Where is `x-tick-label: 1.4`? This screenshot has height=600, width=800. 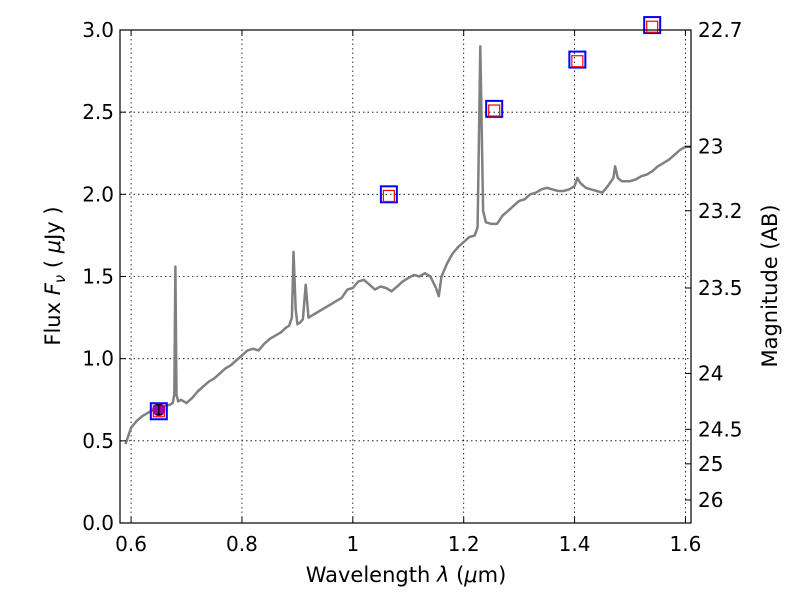 x-tick-label: 1.4 is located at coordinates (575, 544).